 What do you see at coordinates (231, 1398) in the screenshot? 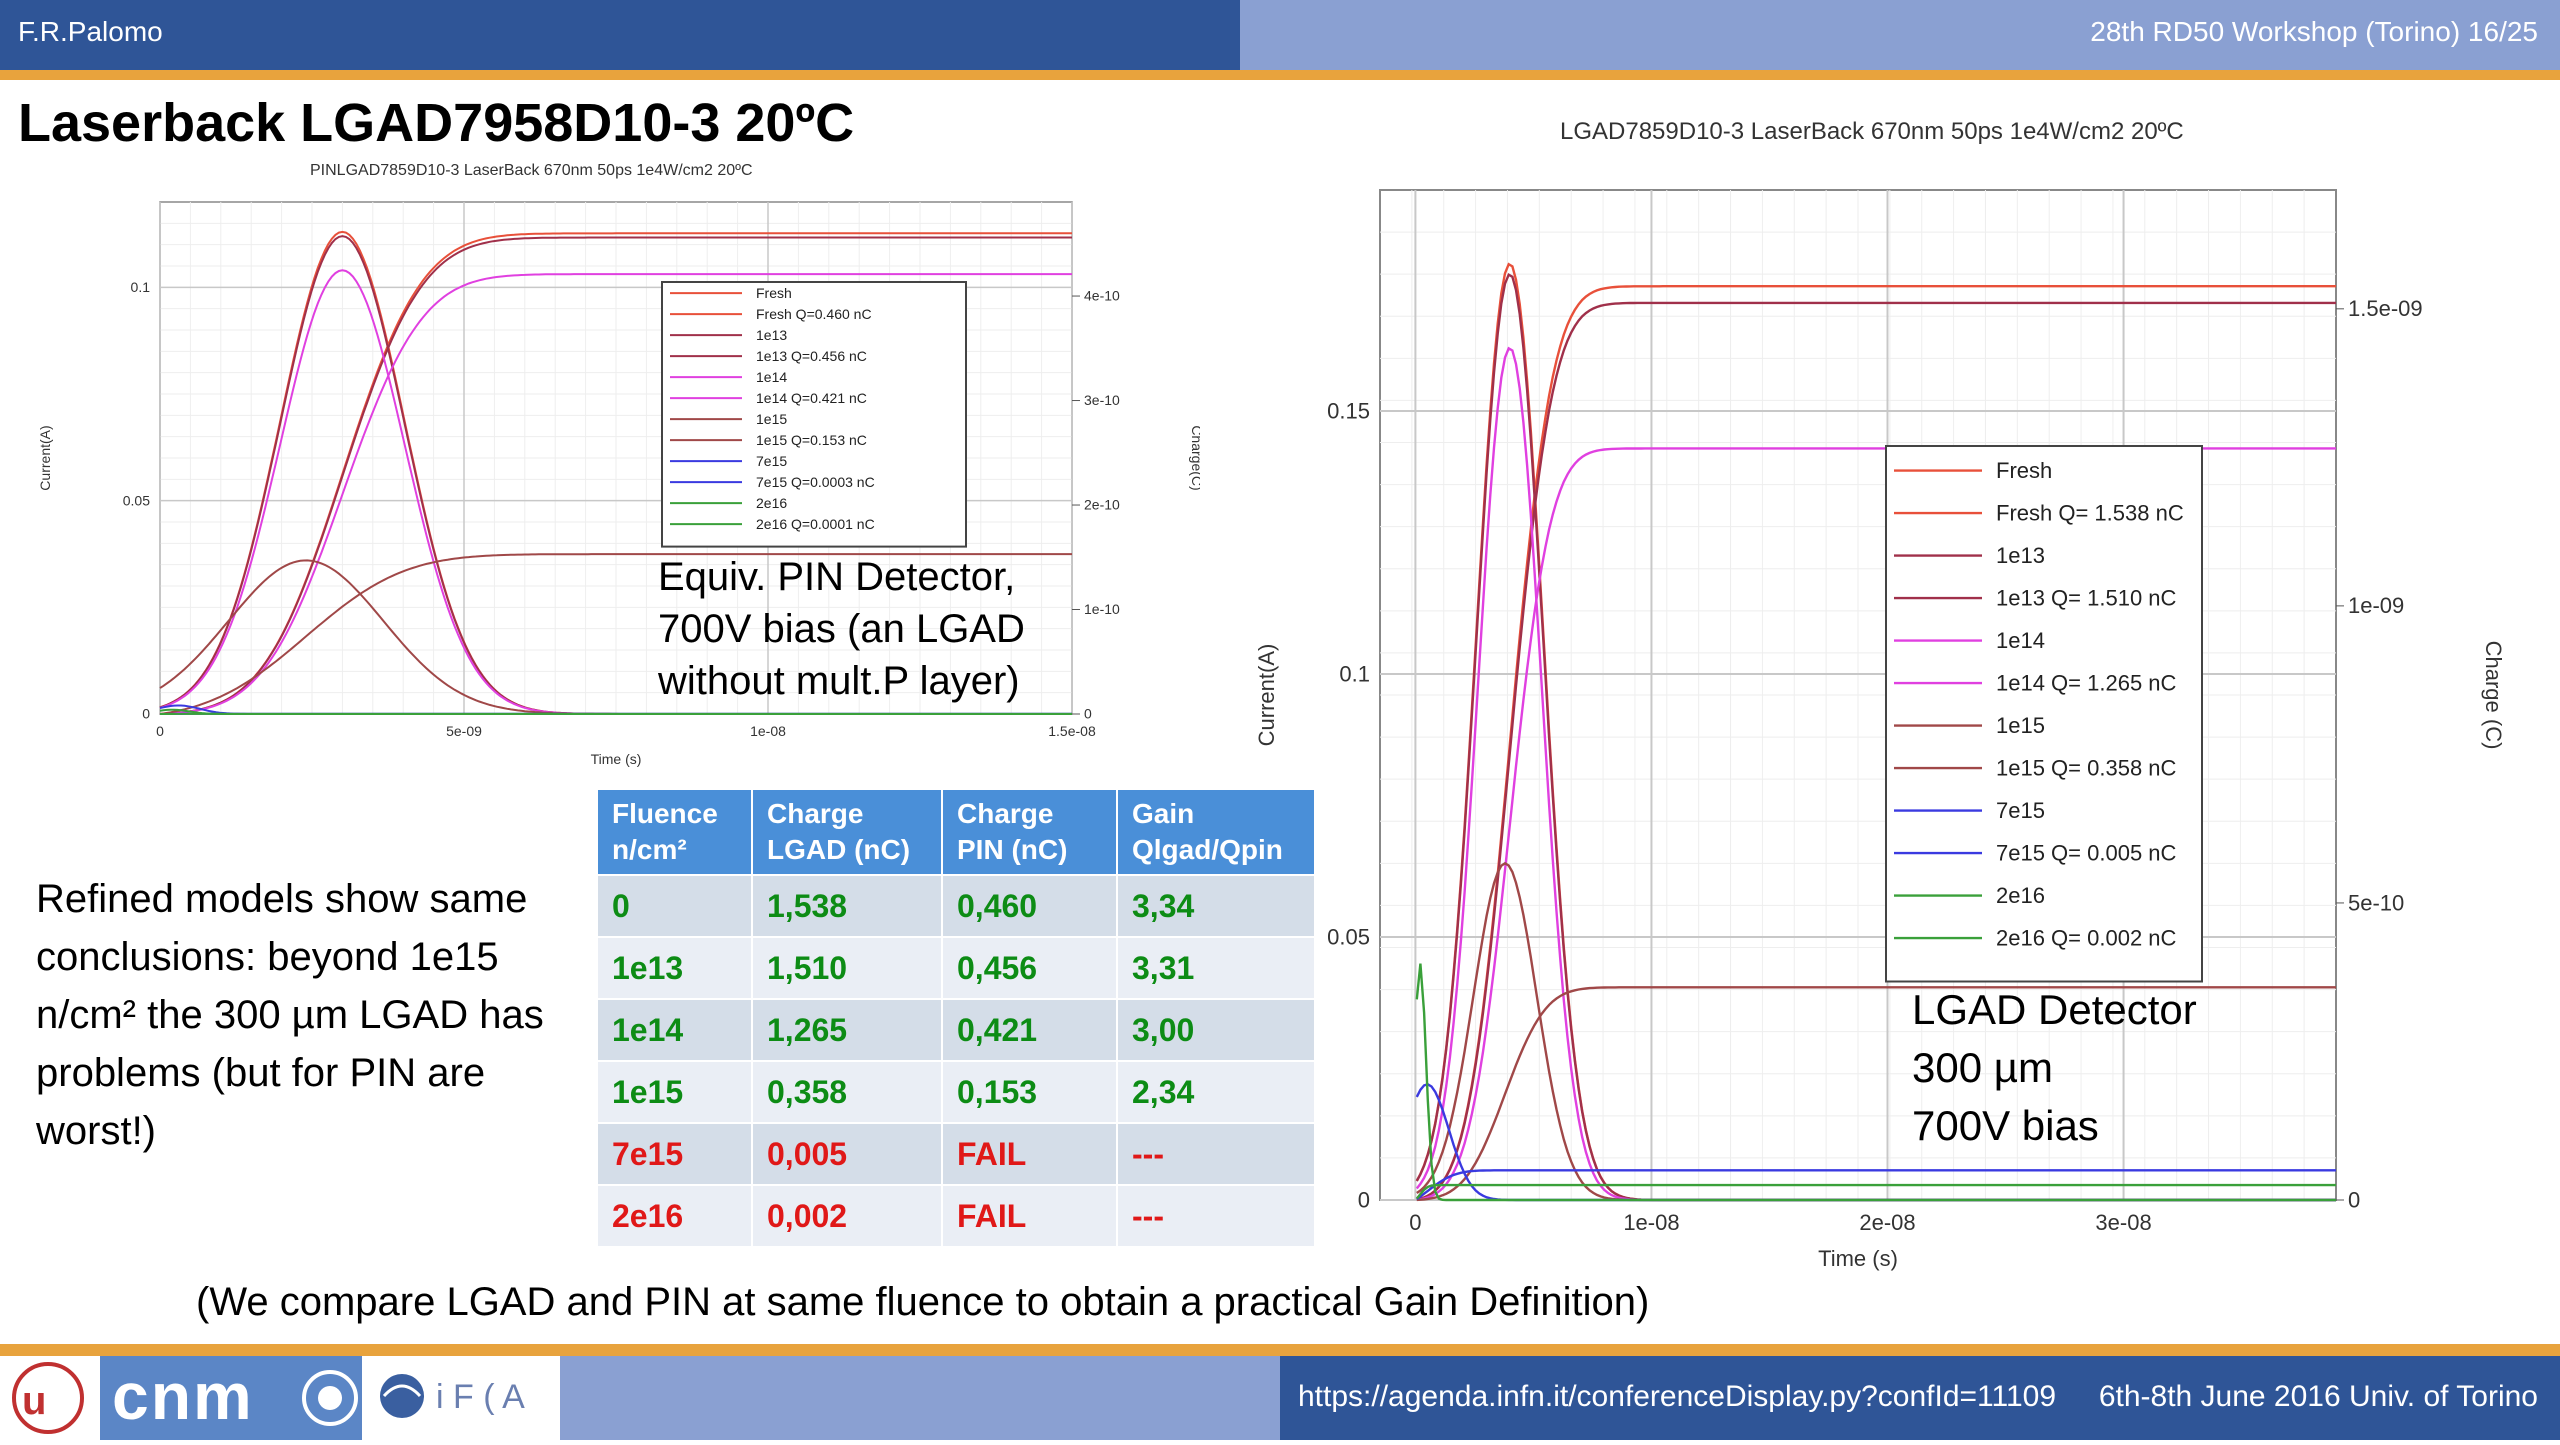
I see `cnm-logo: cnm` at bounding box center [231, 1398].